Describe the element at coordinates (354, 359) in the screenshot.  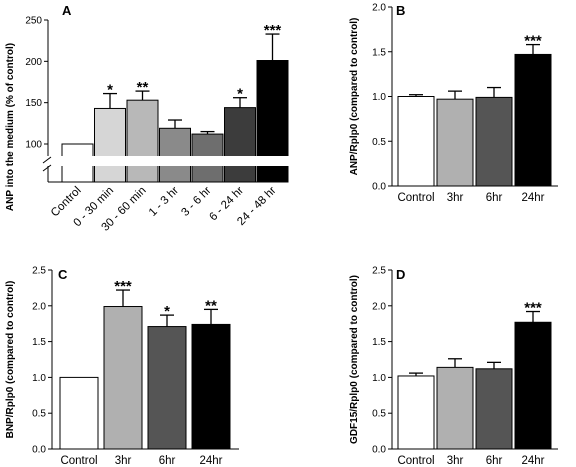
I see `y-axis-label: GDF15/Rplp0 (compared to control)` at that location.